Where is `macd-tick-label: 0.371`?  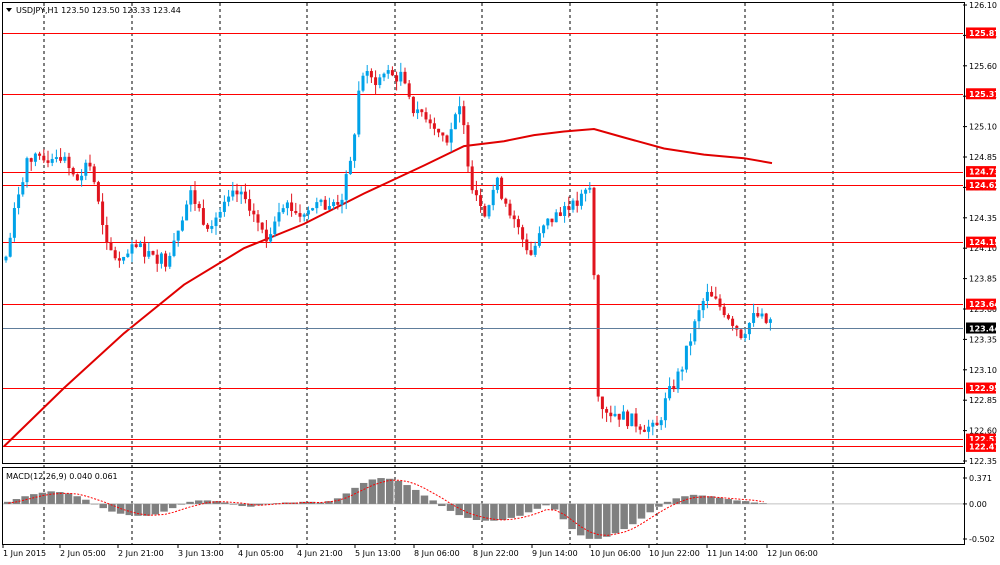 macd-tick-label: 0.371 is located at coordinates (980, 478).